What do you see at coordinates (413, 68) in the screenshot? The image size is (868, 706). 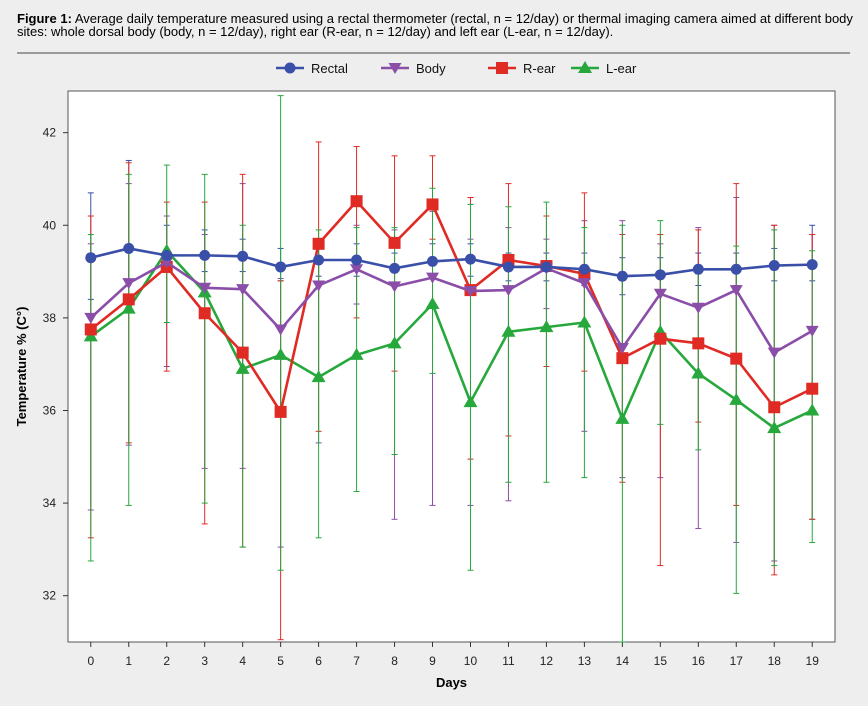 I see `legend-item-body: Body` at bounding box center [413, 68].